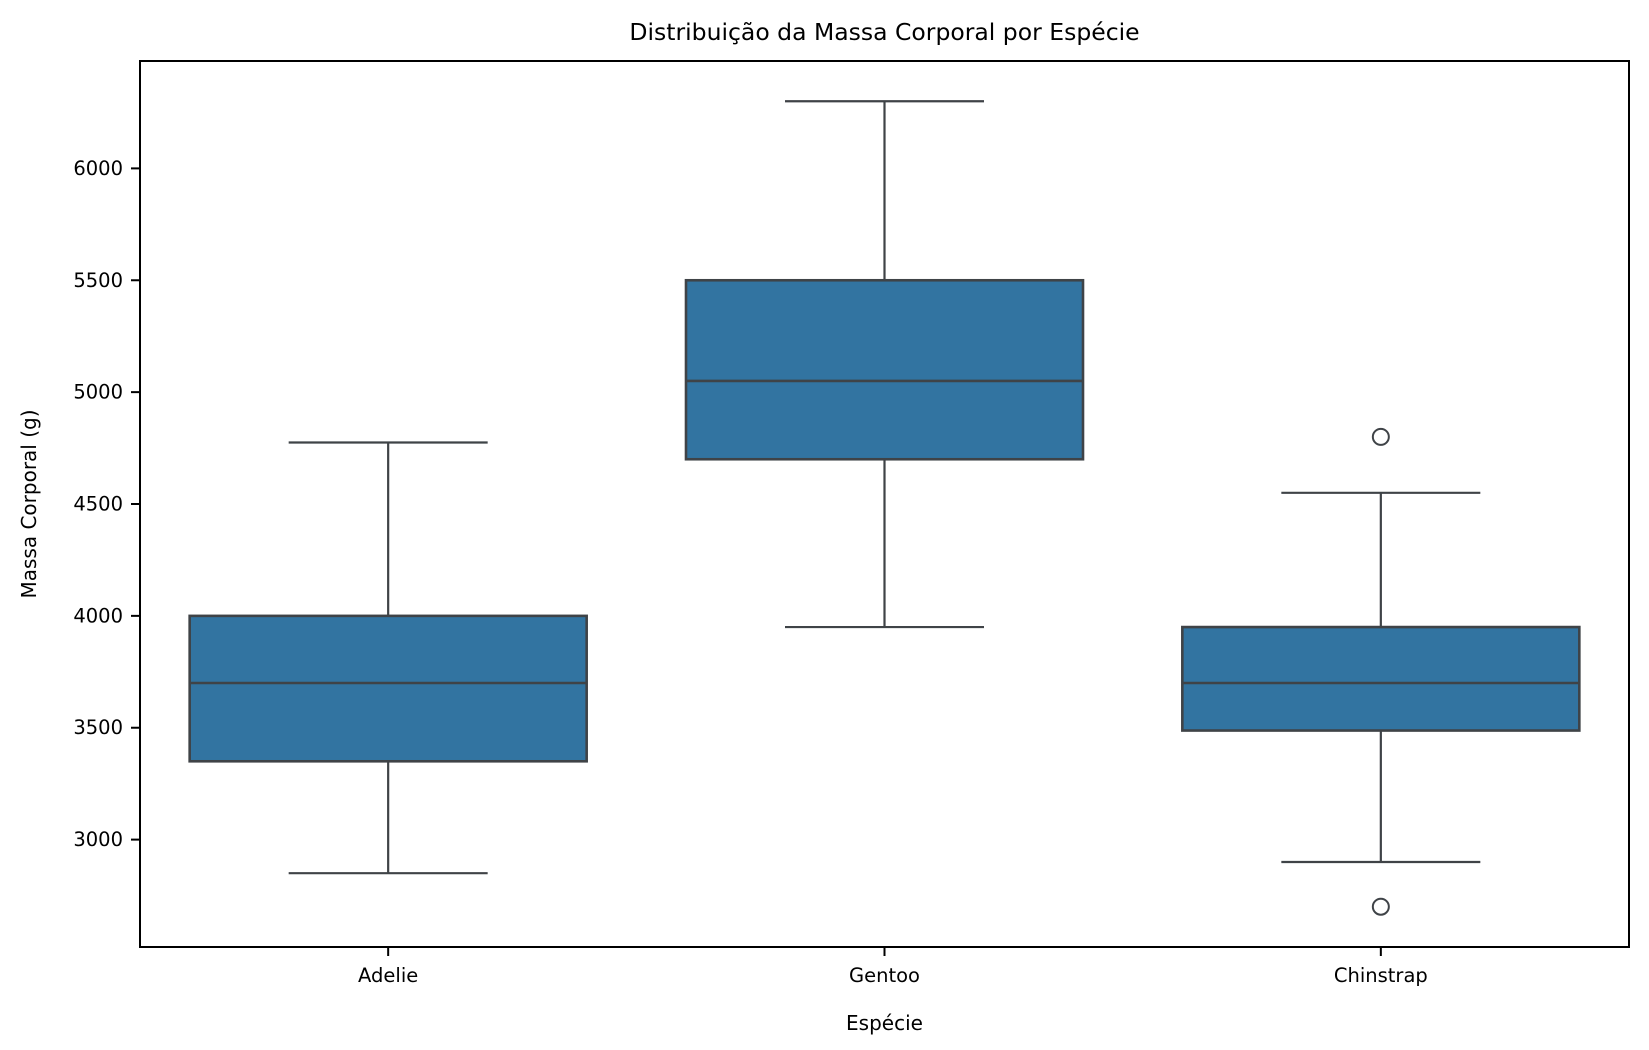  What do you see at coordinates (98, 168) in the screenshot?
I see `y-tick-label: 6000` at bounding box center [98, 168].